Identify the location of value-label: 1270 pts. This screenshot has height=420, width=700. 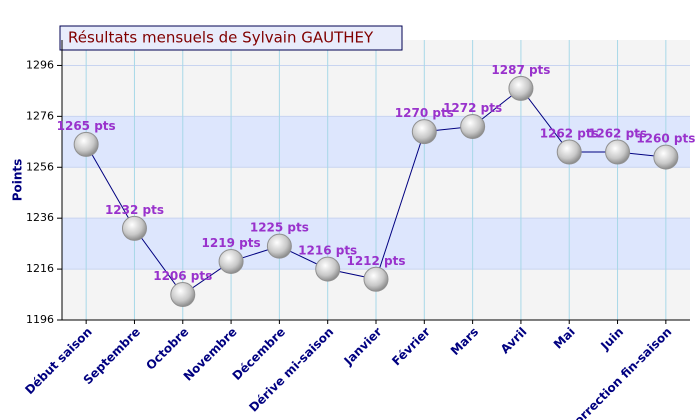
(424, 113).